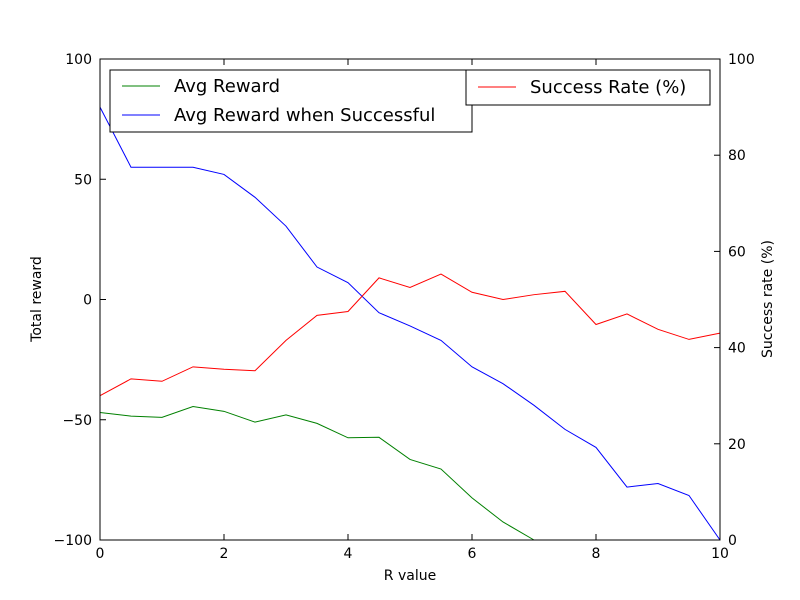  I want to click on y-axis-right: 100 80 60 40 20 0, so click(734, 300).